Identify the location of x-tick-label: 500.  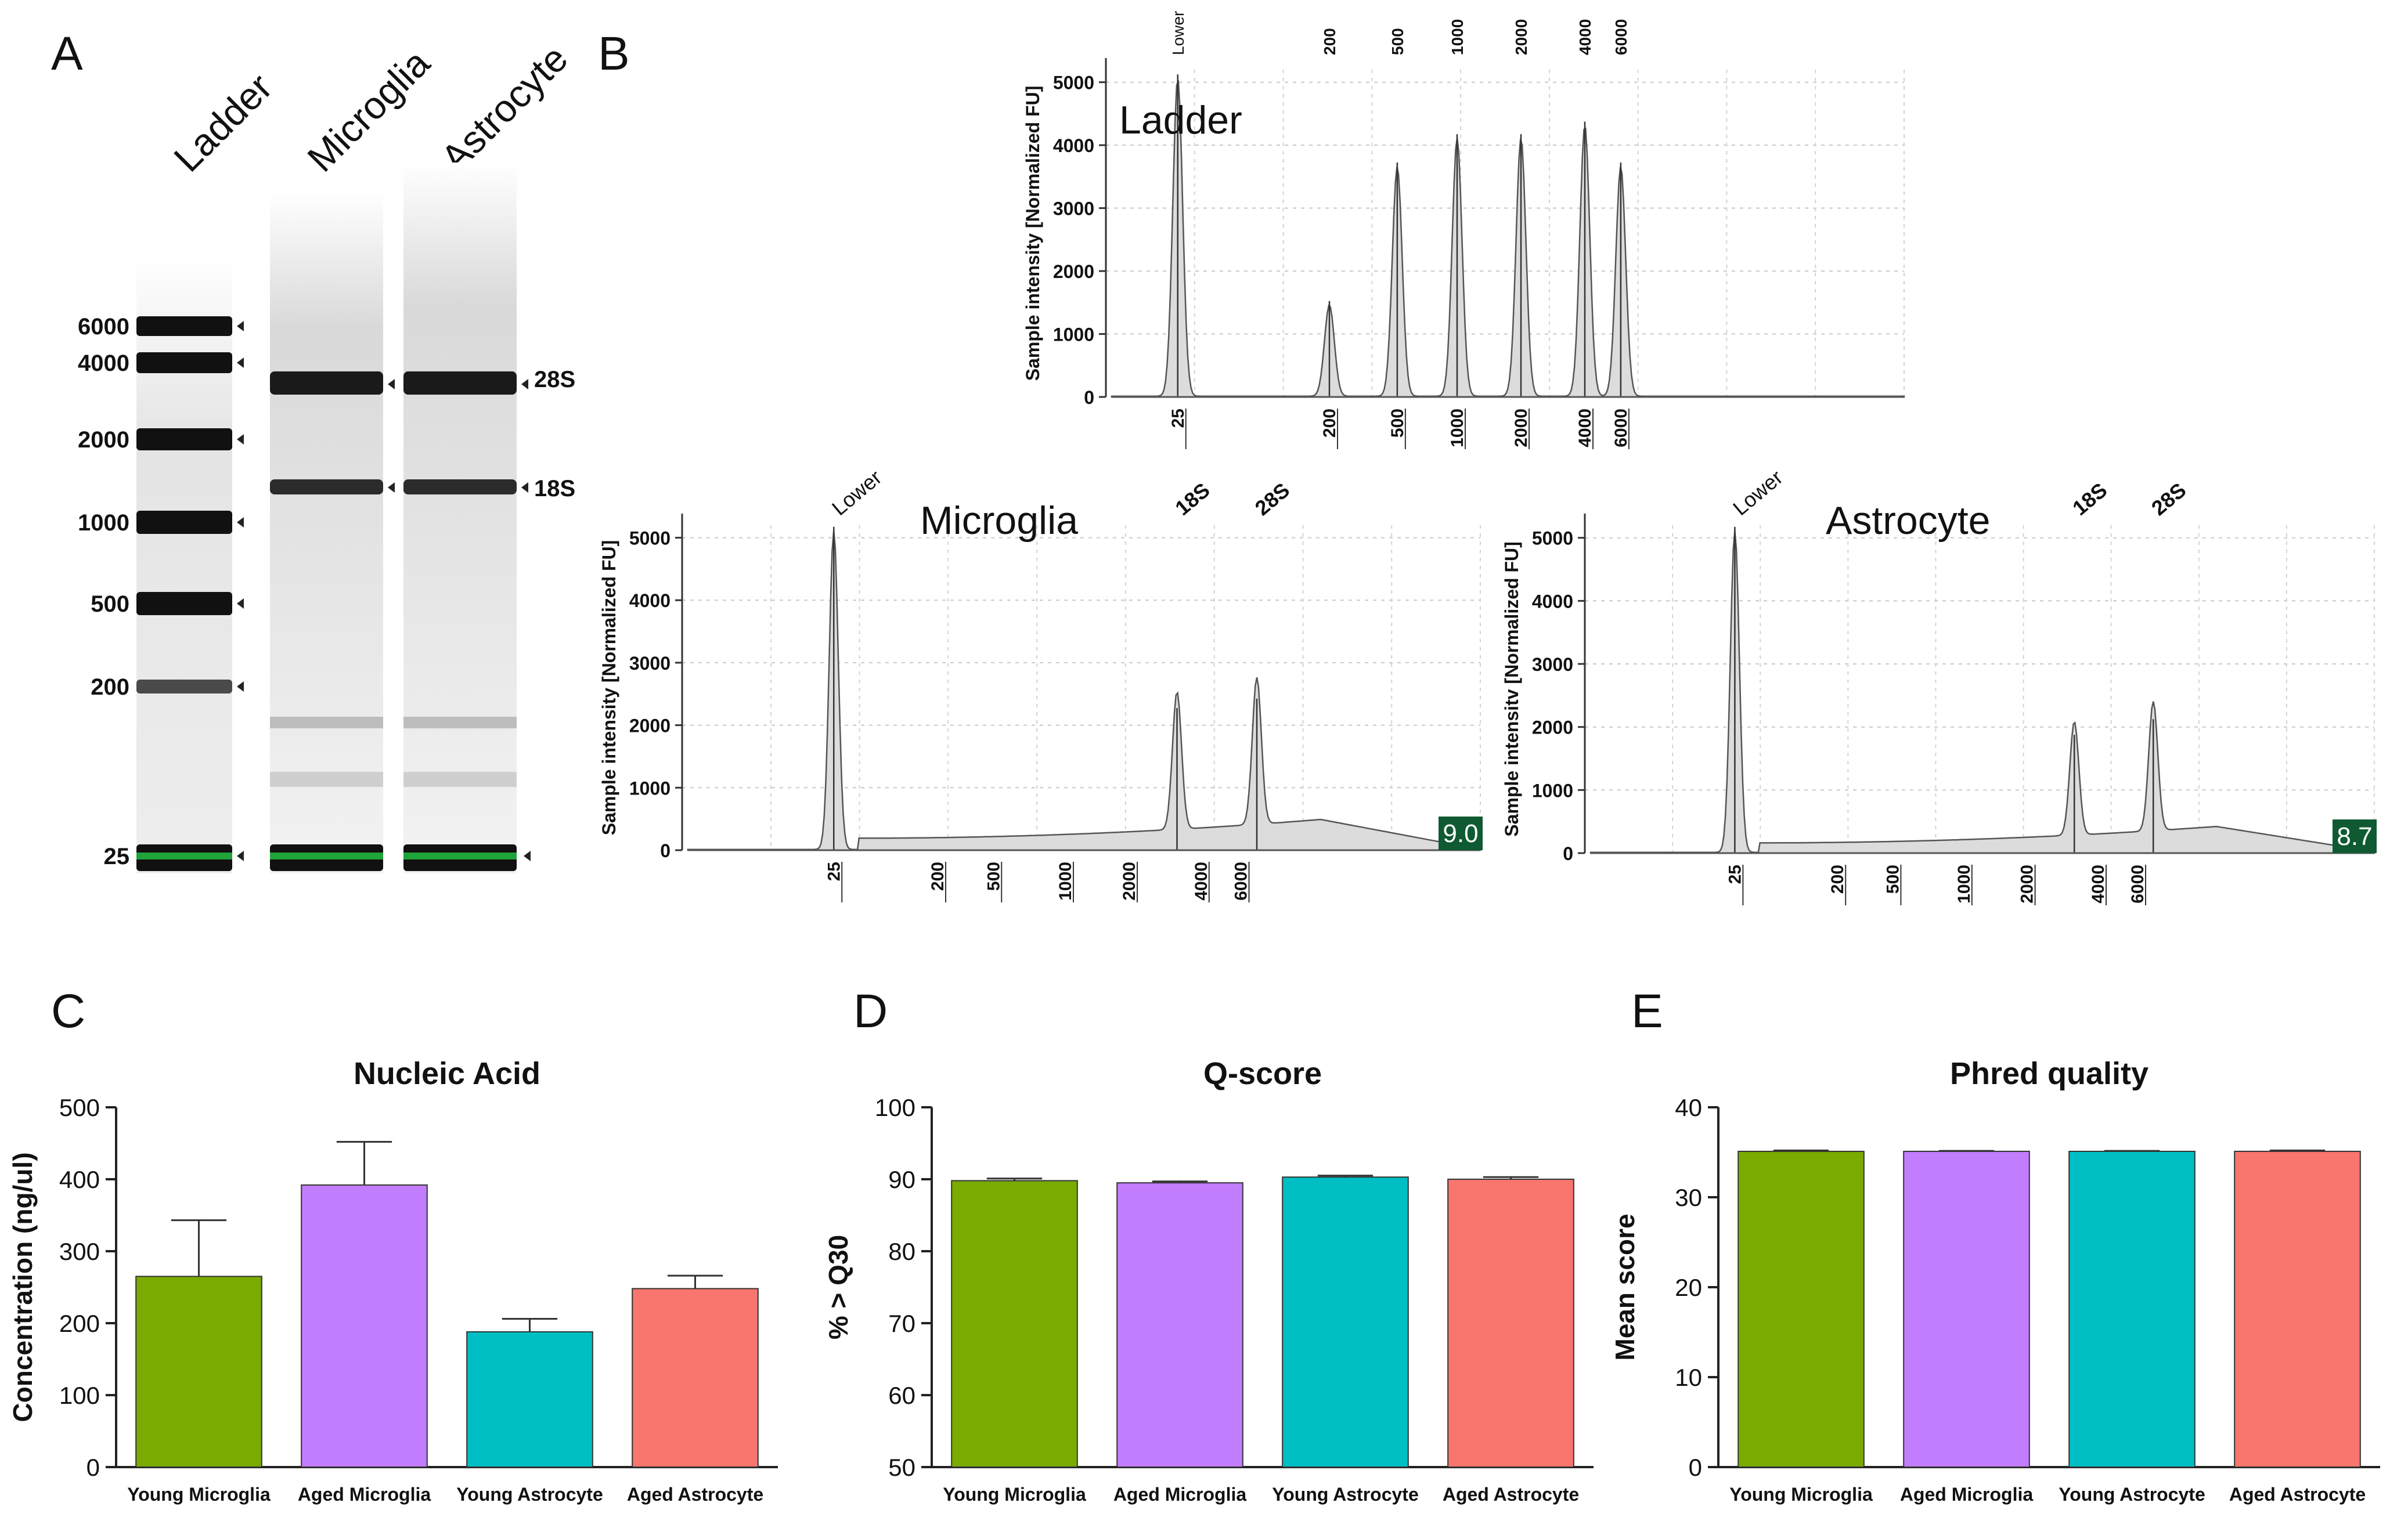
(994, 876).